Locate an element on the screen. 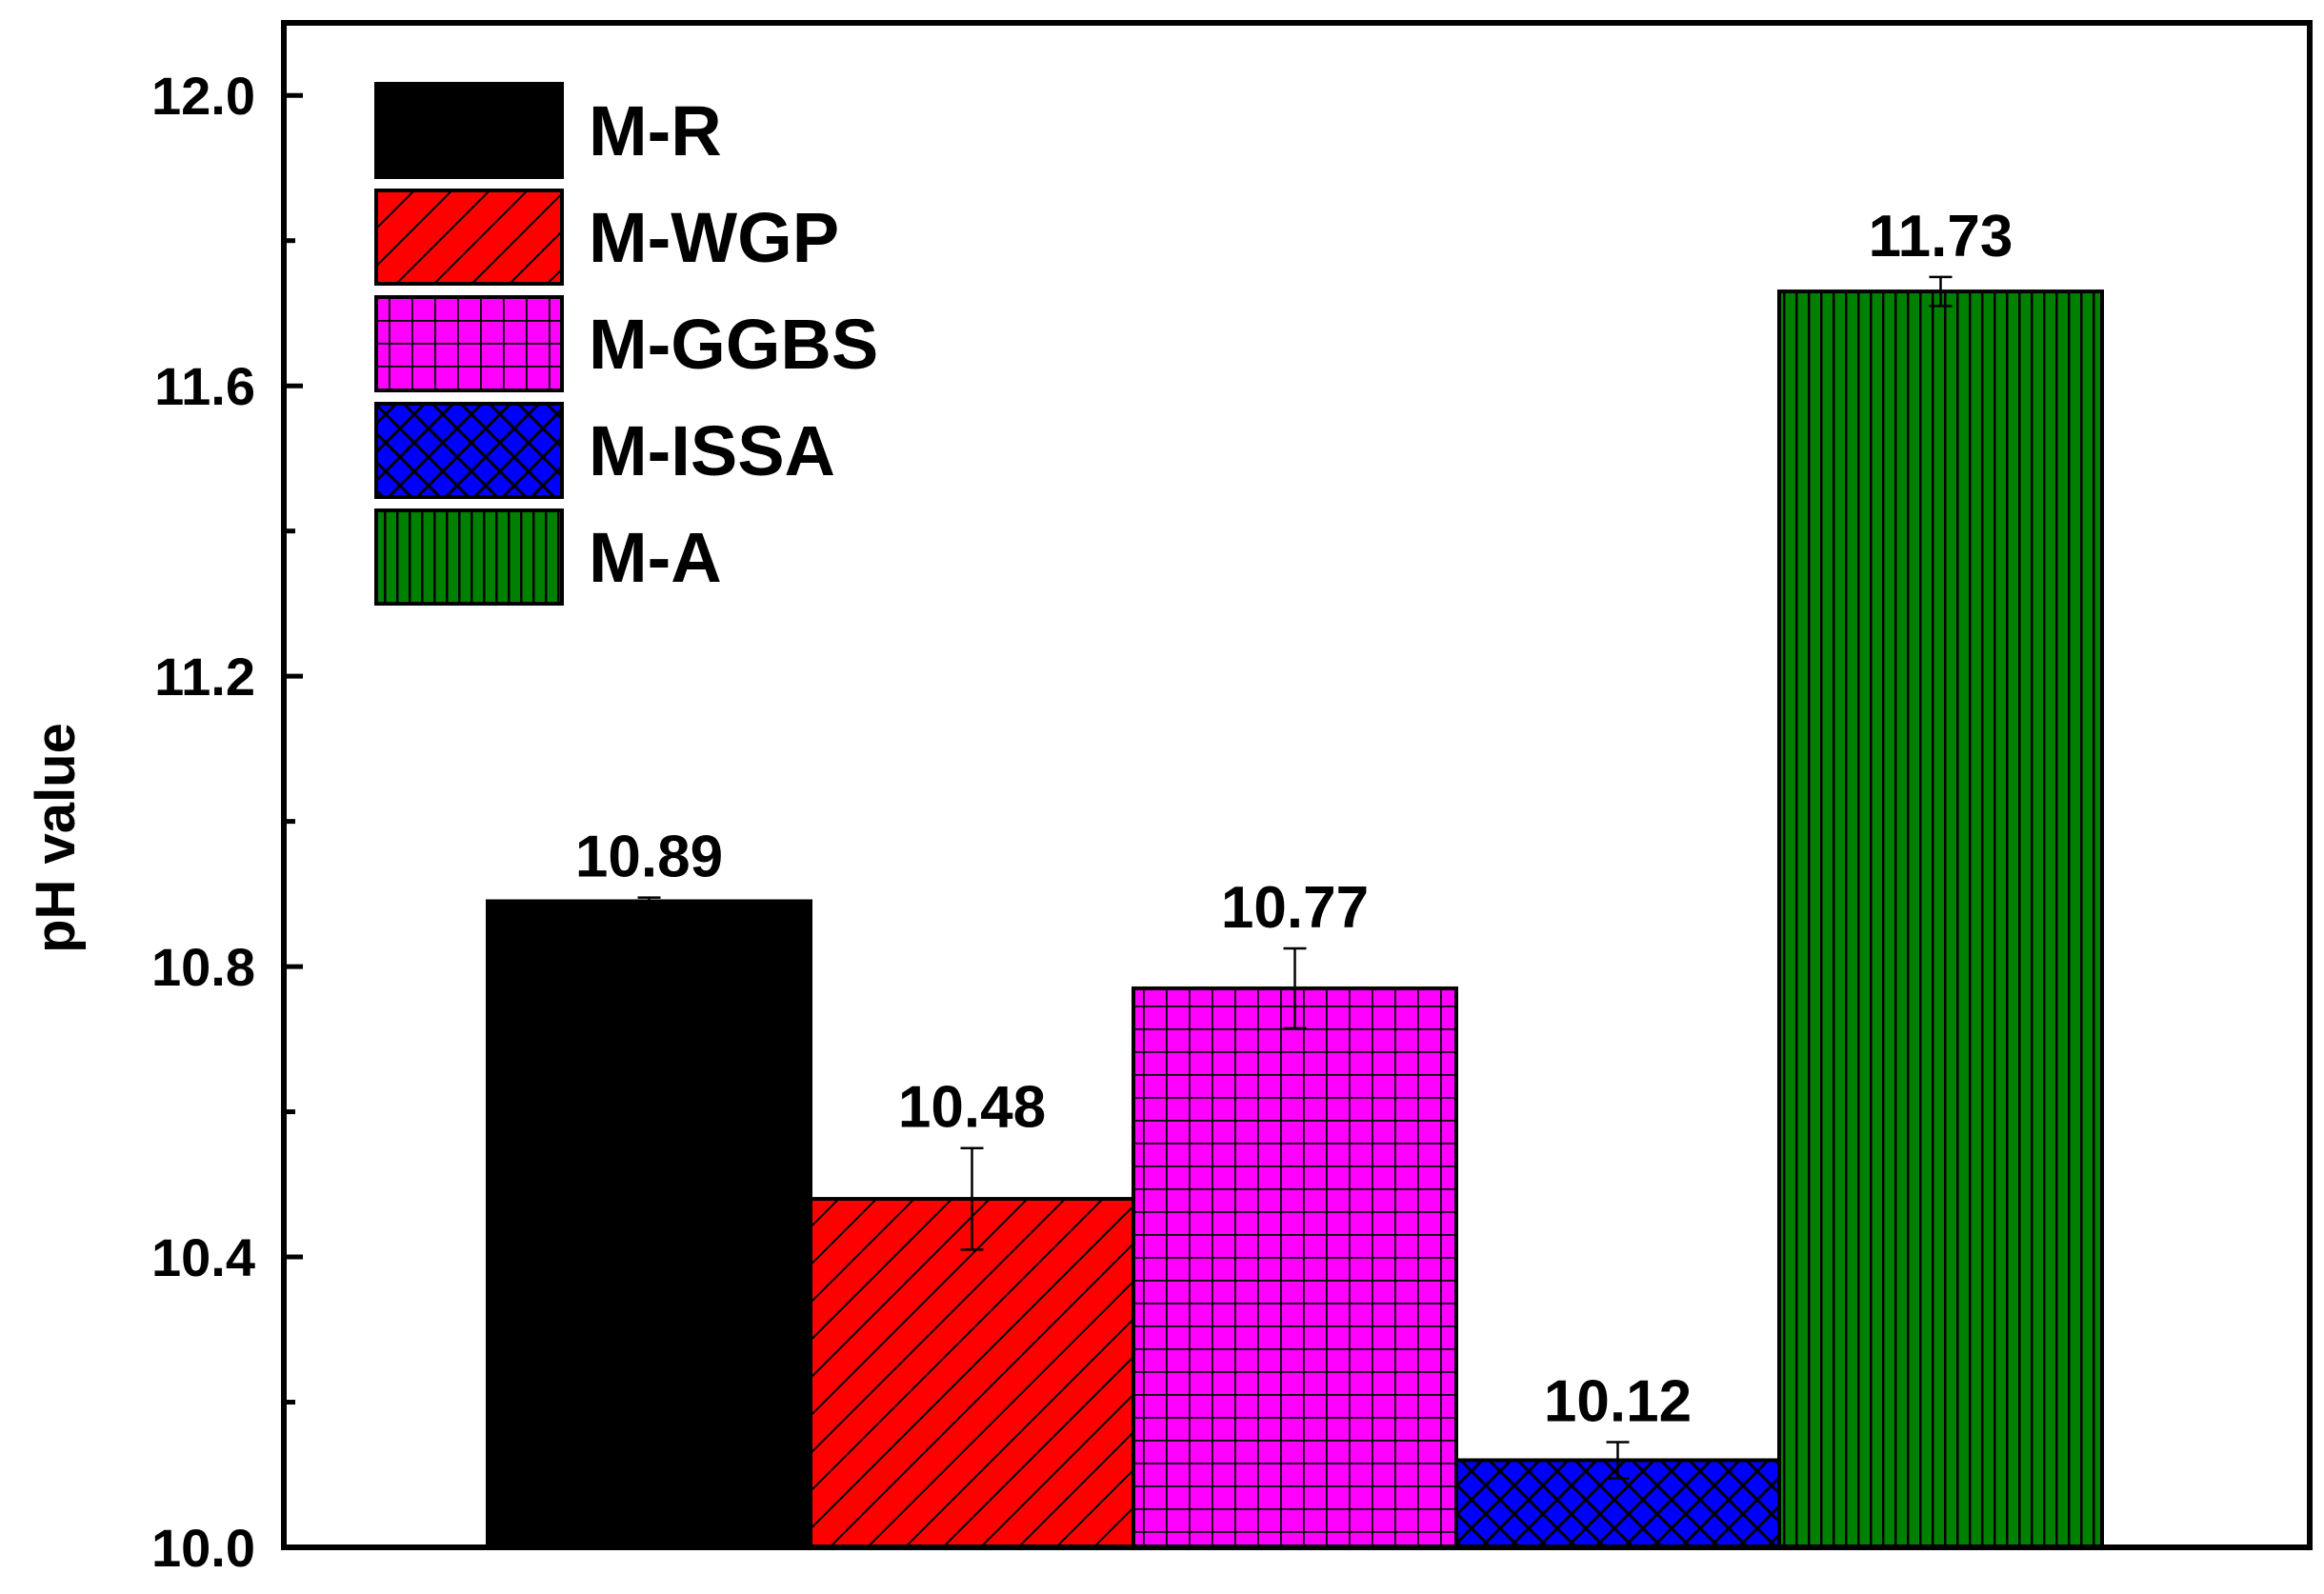 This screenshot has width=2324, height=1594. legend-item-m-issa: M-ISSA is located at coordinates (604, 450).